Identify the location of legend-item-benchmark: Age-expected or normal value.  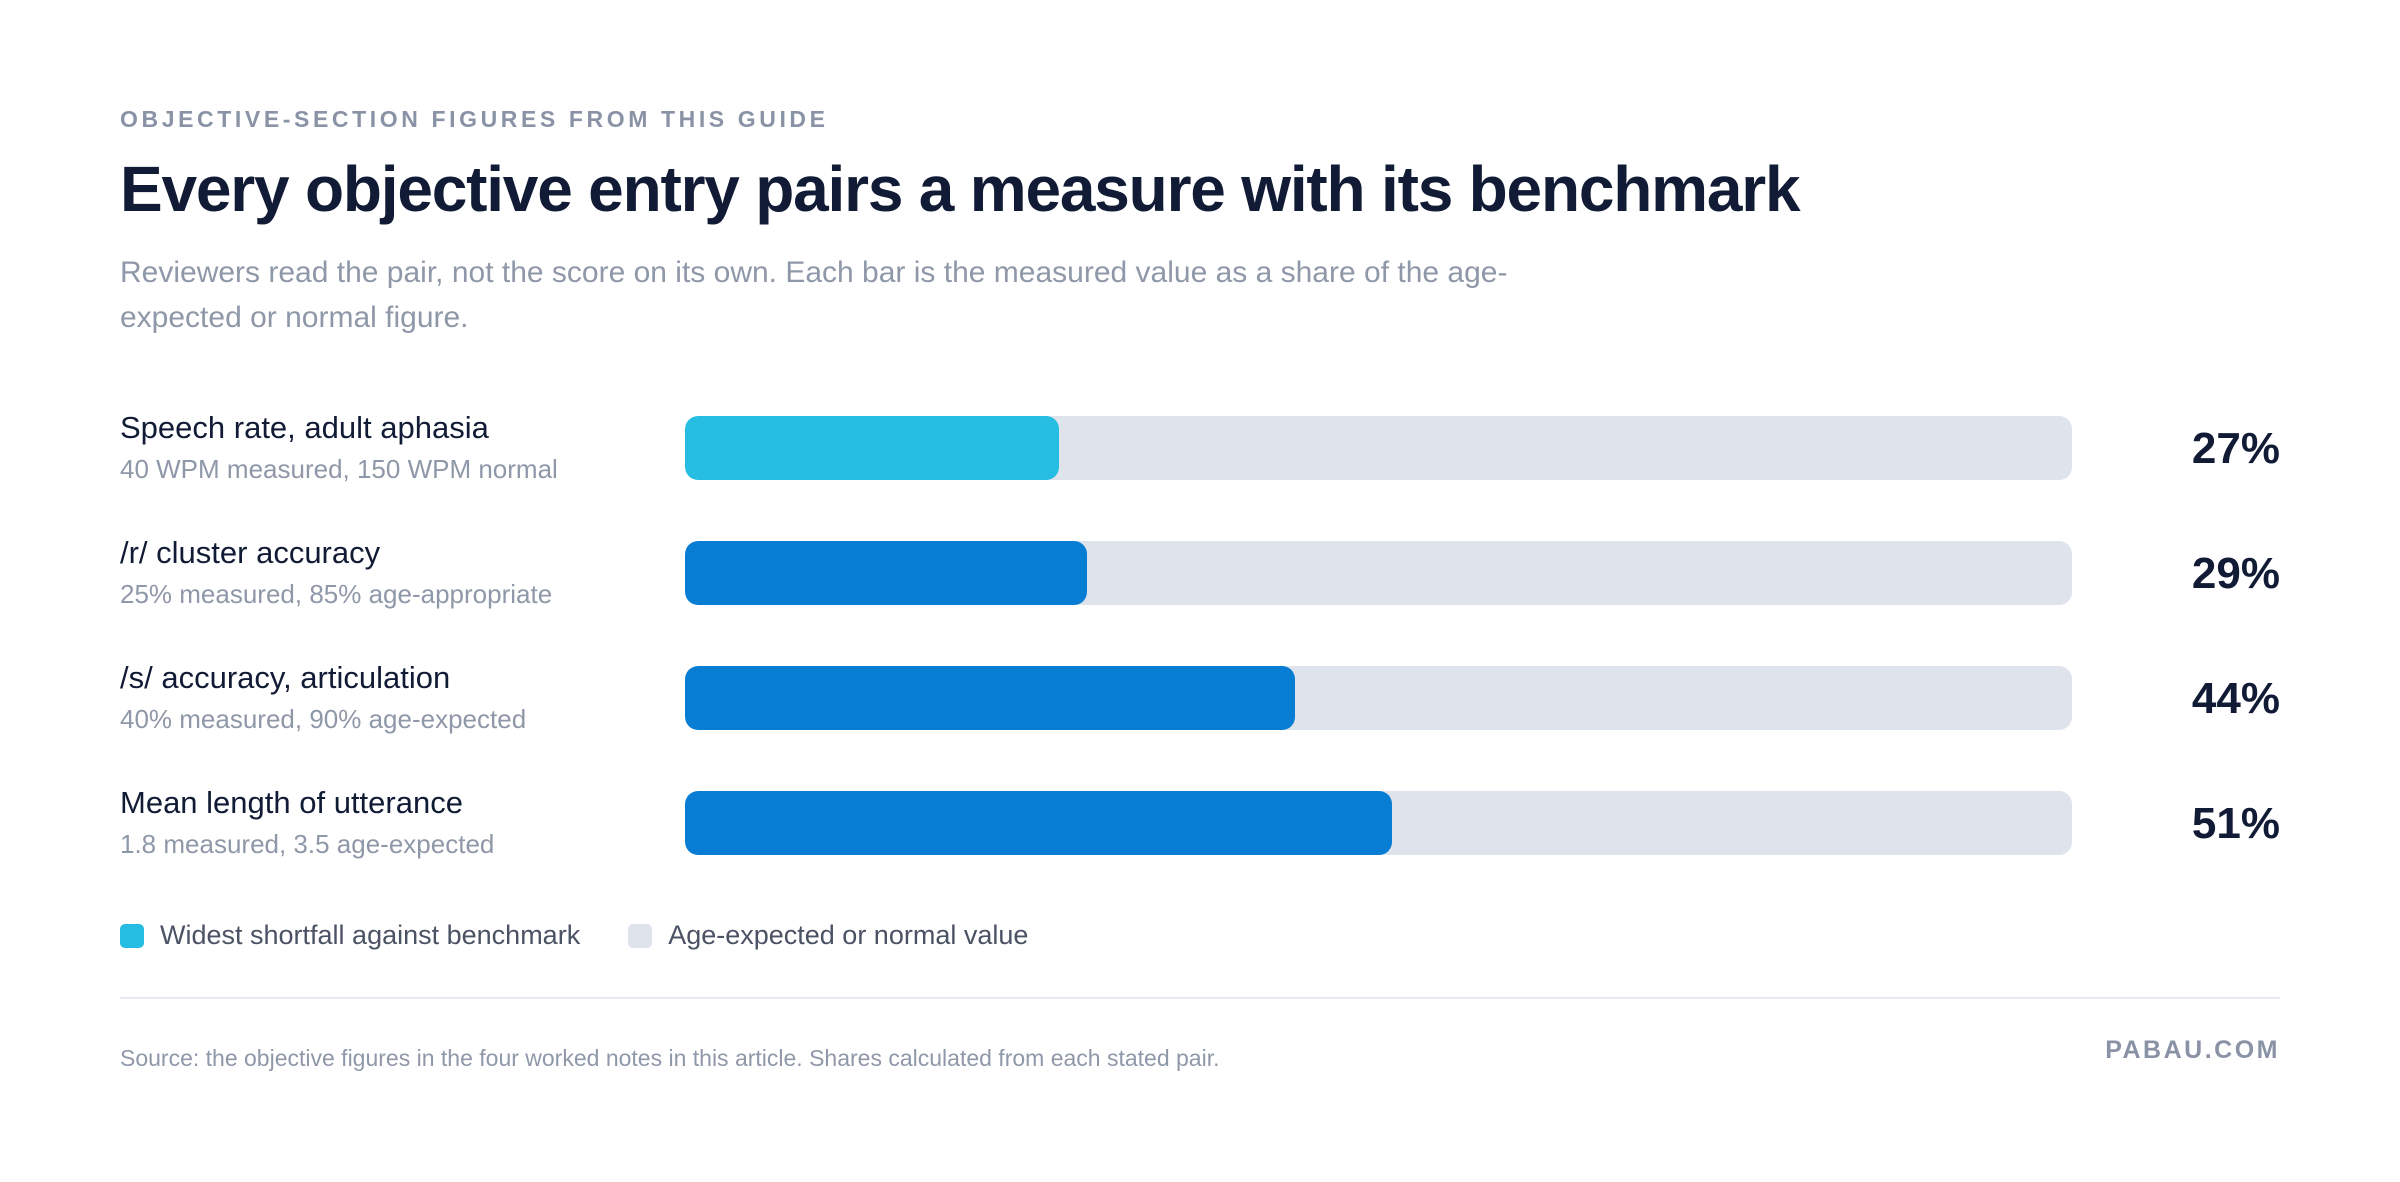
(828, 935).